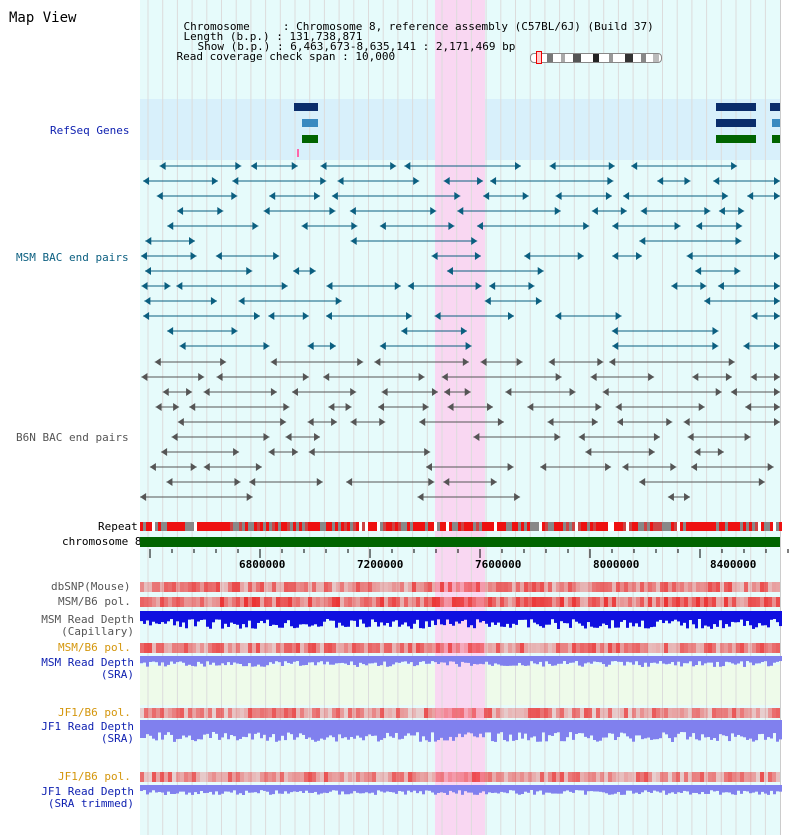  I want to click on selected-region-highlight, so click(460, 417).